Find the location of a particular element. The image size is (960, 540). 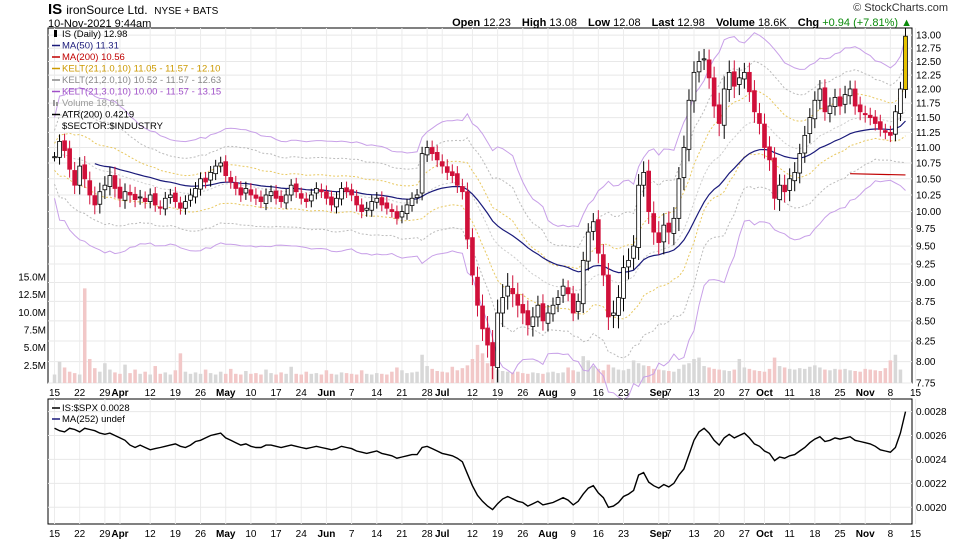

x-tick-label: Aug is located at coordinates (547, 534).